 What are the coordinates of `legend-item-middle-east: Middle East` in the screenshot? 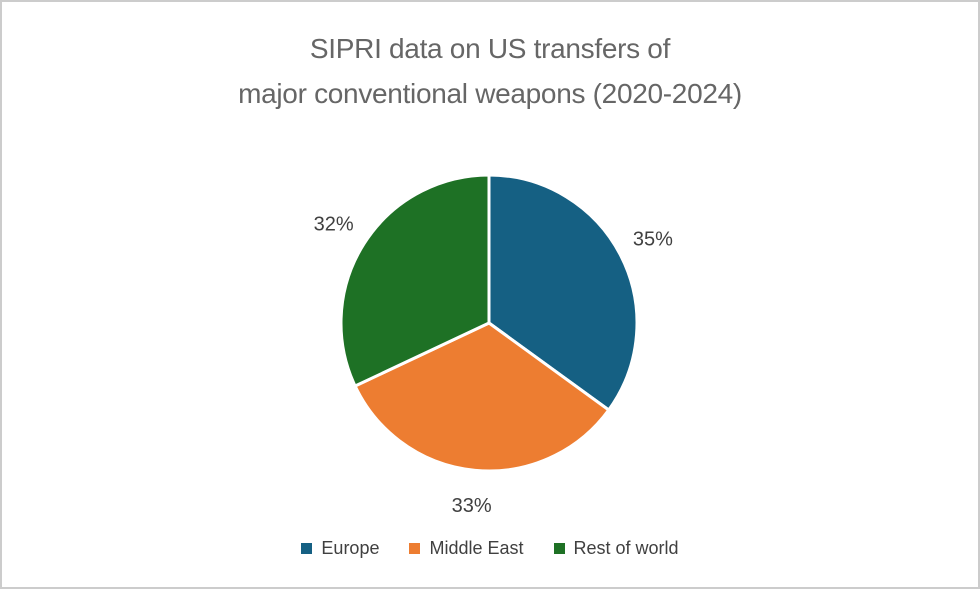 It's located at (466, 548).